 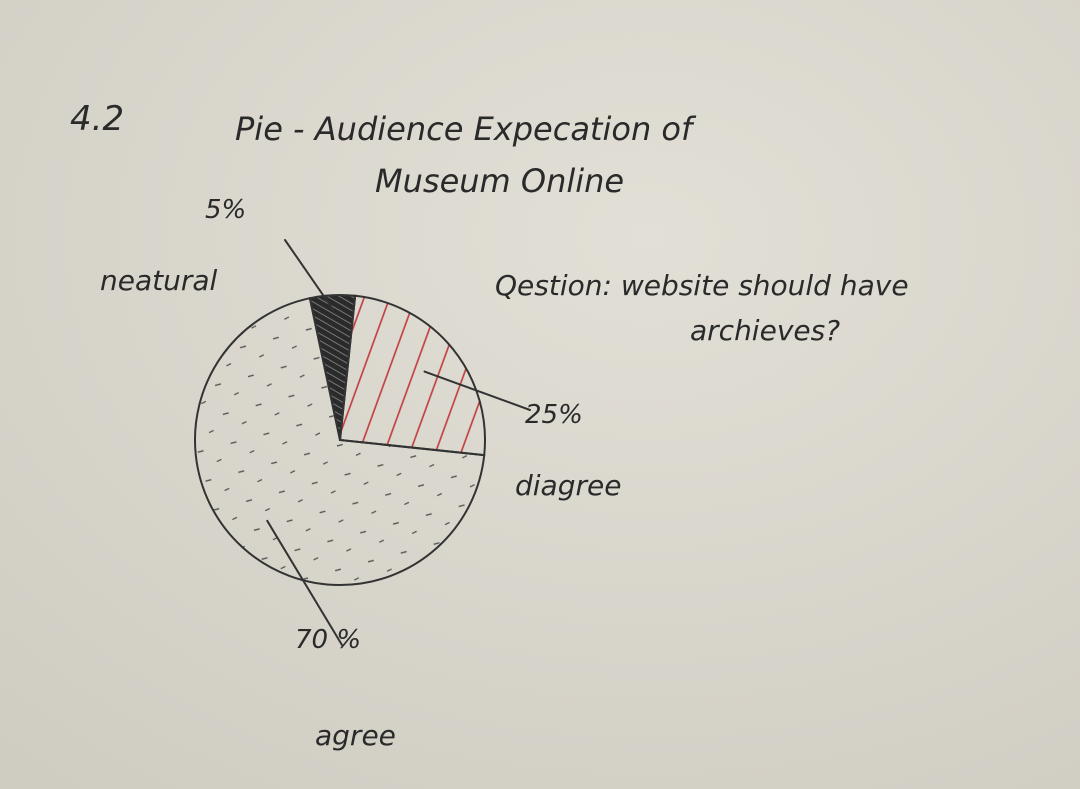 I want to click on value-label: 25%, so click(x=554, y=415).